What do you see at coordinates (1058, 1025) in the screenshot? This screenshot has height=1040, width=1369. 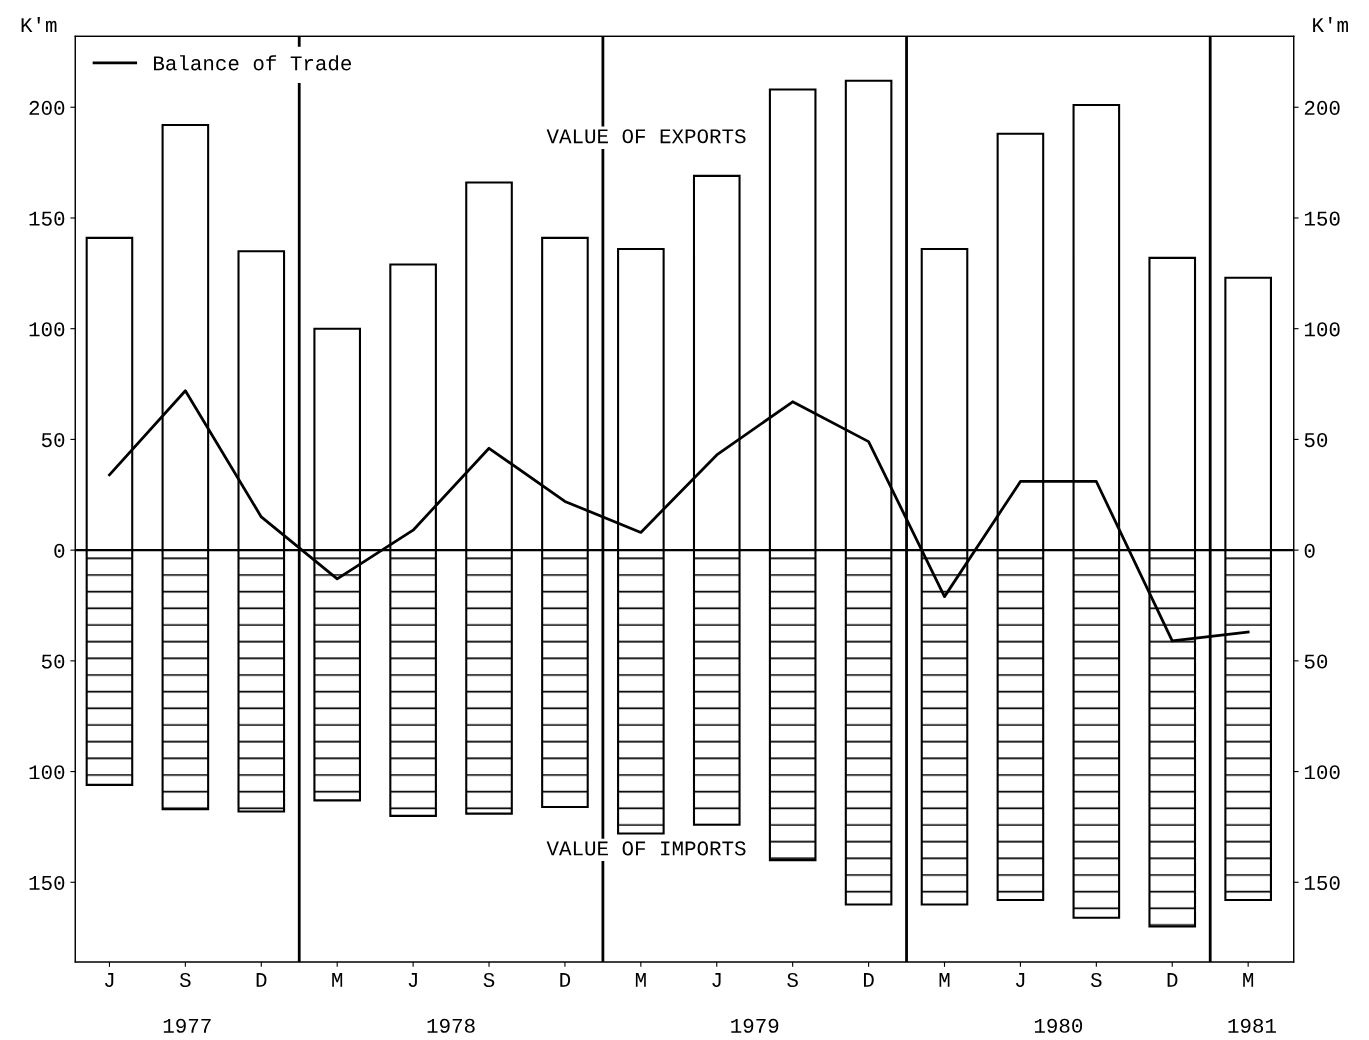 I see `text: 1980` at bounding box center [1058, 1025].